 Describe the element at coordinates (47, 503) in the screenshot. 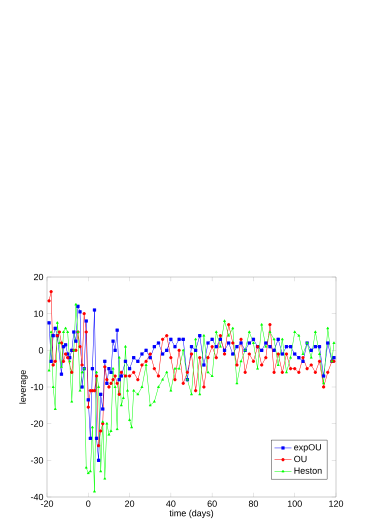

I see `x-tick-label: -20` at that location.